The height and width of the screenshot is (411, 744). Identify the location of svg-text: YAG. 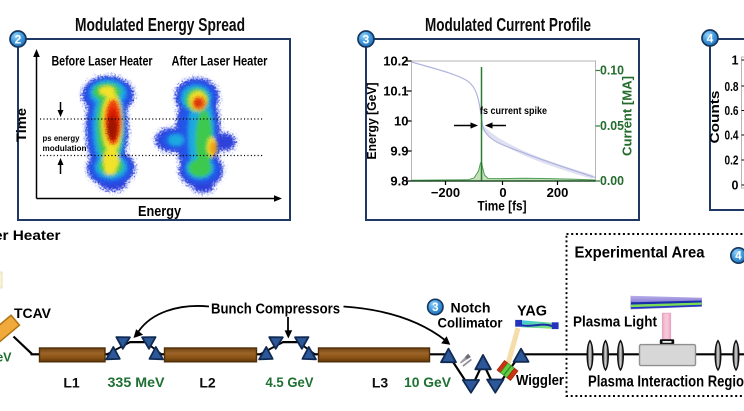
(532, 312).